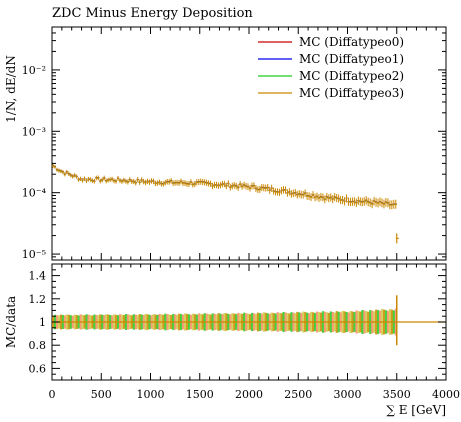 This screenshot has width=461, height=422. What do you see at coordinates (11, 322) in the screenshot?
I see `ratio-y-axis-label: MC/data` at bounding box center [11, 322].